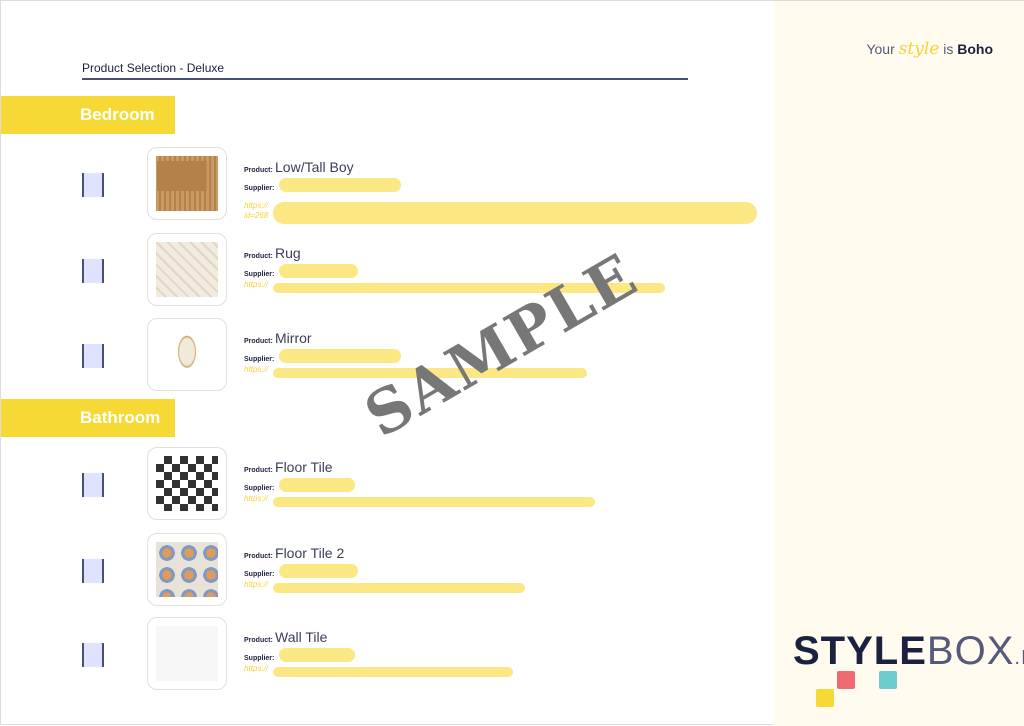 Image resolution: width=1024 pixels, height=726 pixels. Describe the element at coordinates (919, 49) in the screenshot. I see `tagline-style: style` at that location.